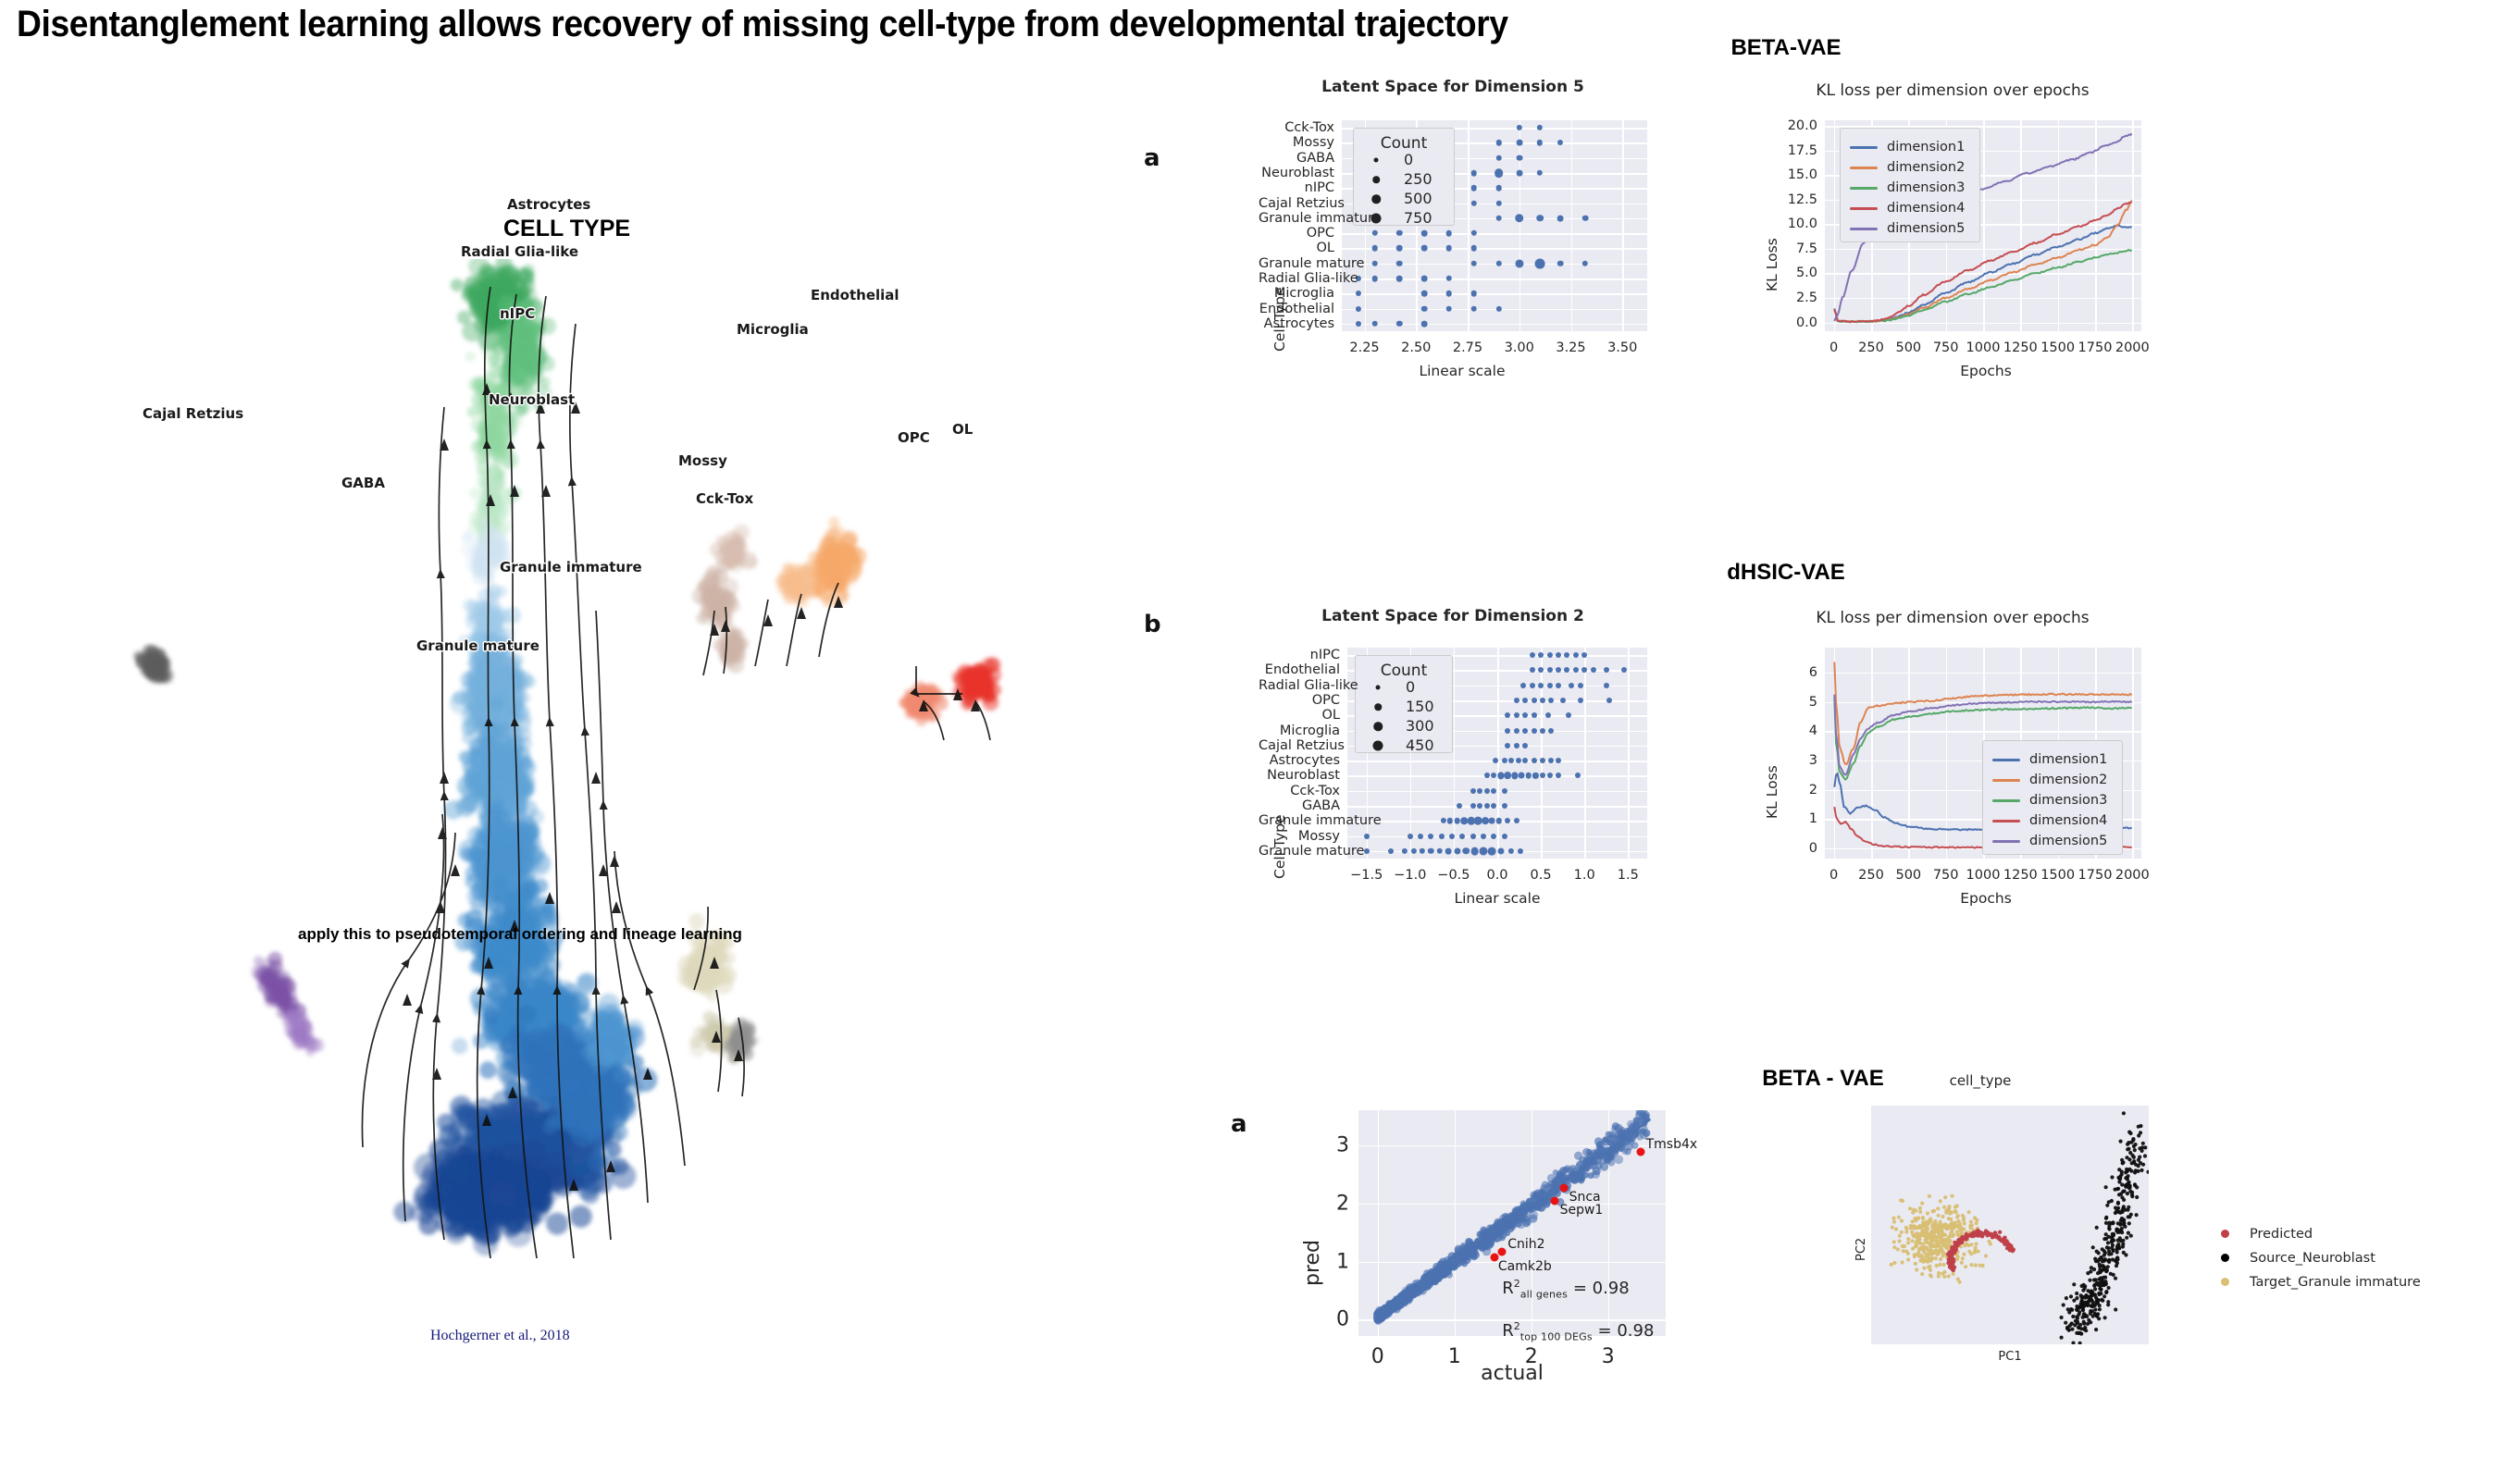  Describe the element at coordinates (1927, 208) in the screenshot. I see `kl-legend-label: dimension4` at that location.